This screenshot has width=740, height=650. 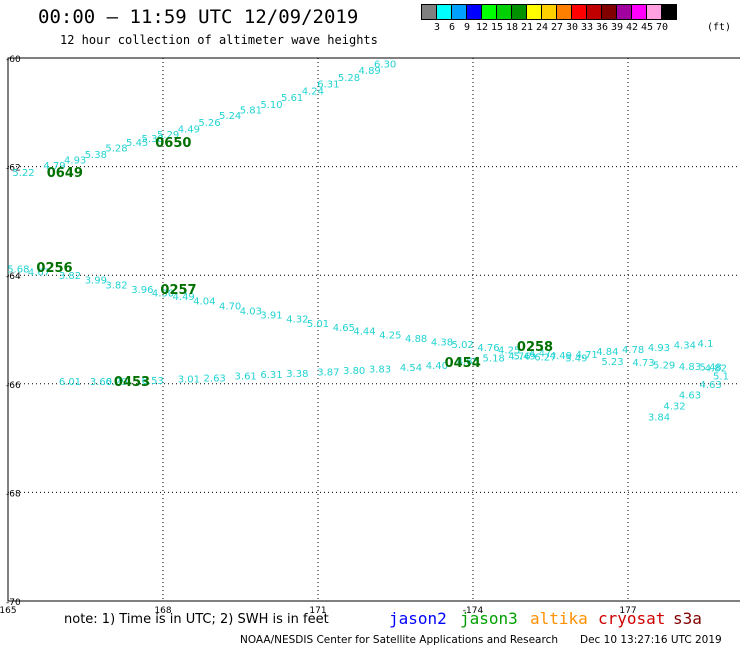 What do you see at coordinates (271, 105) in the screenshot?
I see `swh-reading: 5.10` at bounding box center [271, 105].